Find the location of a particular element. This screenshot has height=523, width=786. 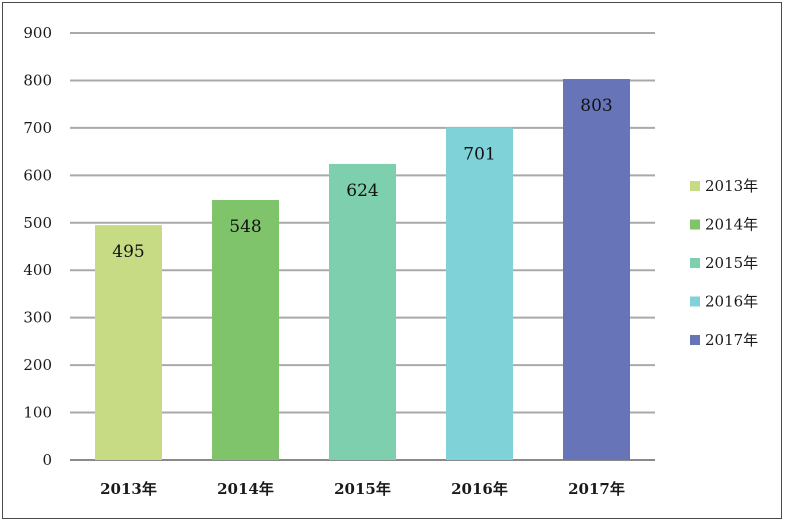

y-tick-label: 800 is located at coordinates (37, 80).